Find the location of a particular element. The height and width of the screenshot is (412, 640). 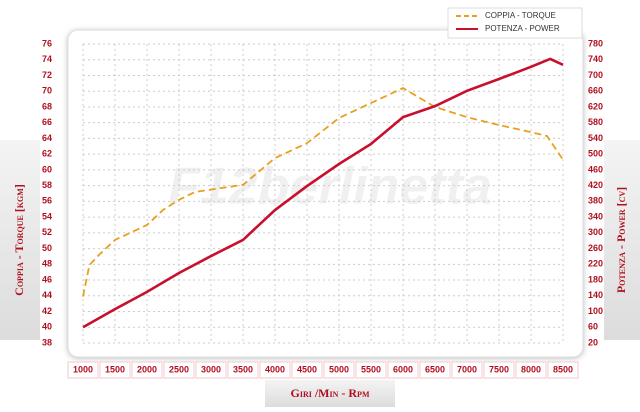

y2-tick-label: 140 is located at coordinates (595, 295).